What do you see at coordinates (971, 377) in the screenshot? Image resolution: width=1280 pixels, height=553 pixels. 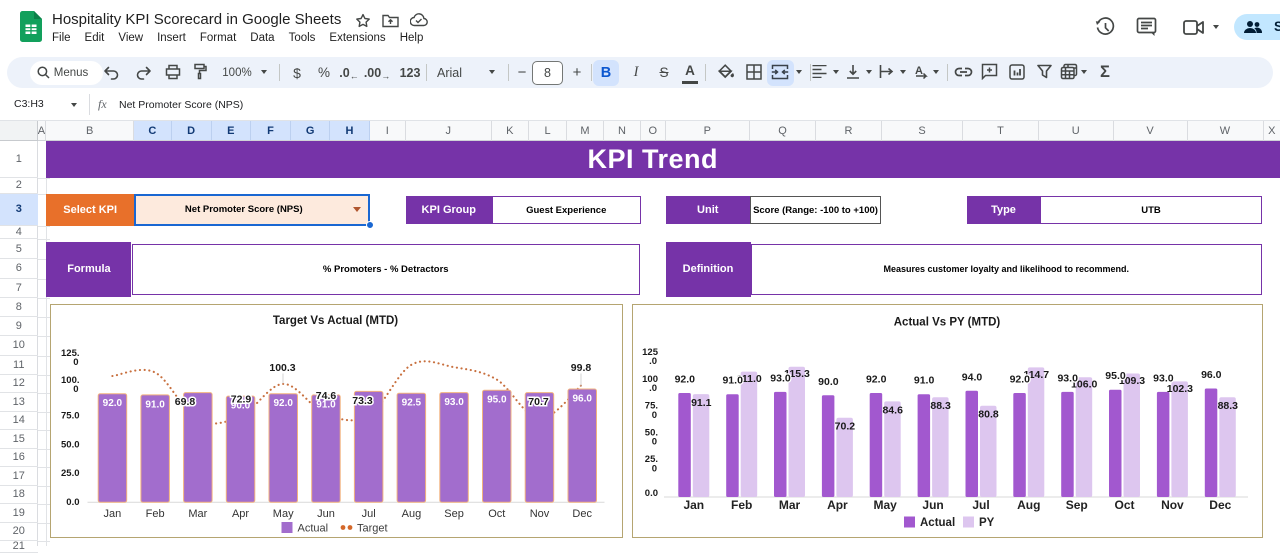 I see `svg-text: 94.0` at bounding box center [971, 377].